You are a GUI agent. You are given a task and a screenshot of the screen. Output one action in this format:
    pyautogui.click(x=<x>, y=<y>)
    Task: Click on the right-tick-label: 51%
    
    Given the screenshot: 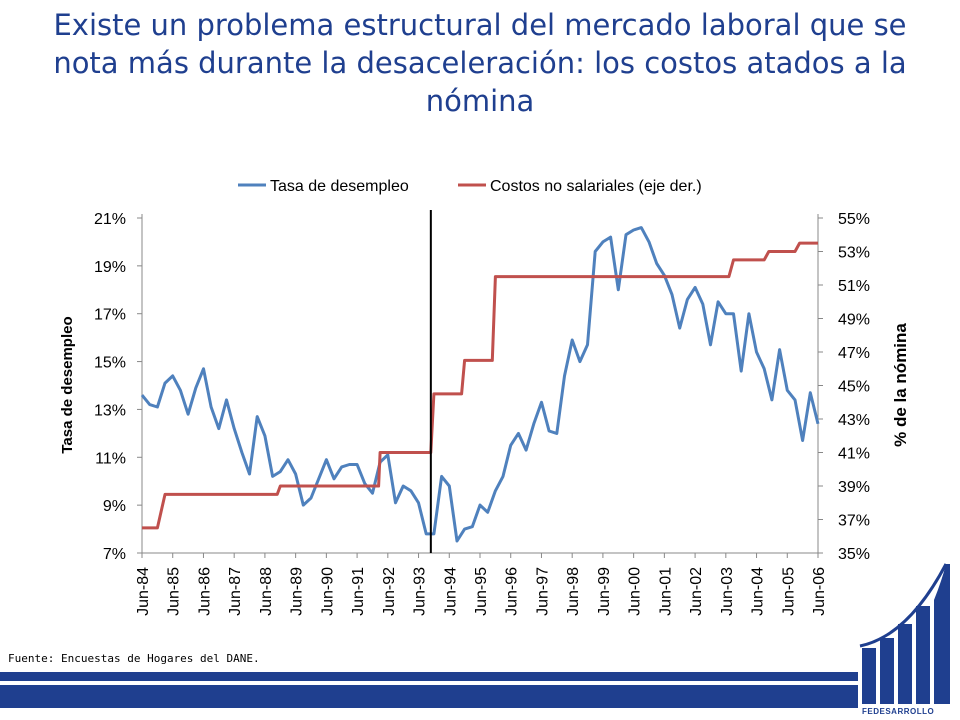 What is the action you would take?
    pyautogui.click(x=854, y=286)
    